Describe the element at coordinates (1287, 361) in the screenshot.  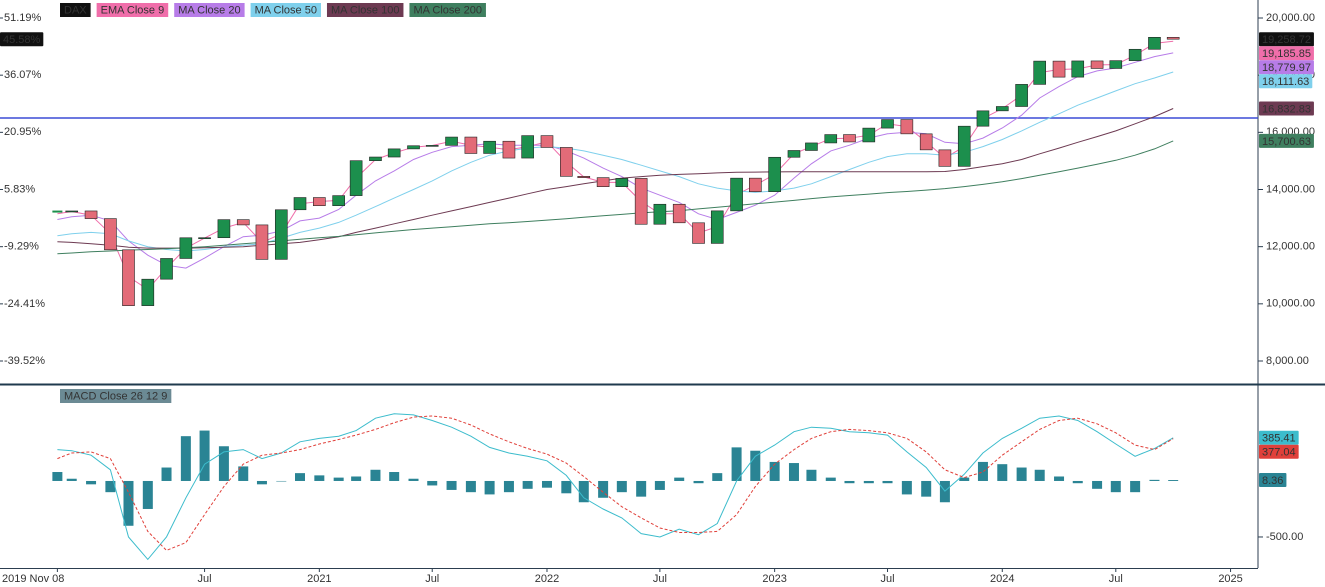
I see `y-tick-label: 8,000.00` at that location.